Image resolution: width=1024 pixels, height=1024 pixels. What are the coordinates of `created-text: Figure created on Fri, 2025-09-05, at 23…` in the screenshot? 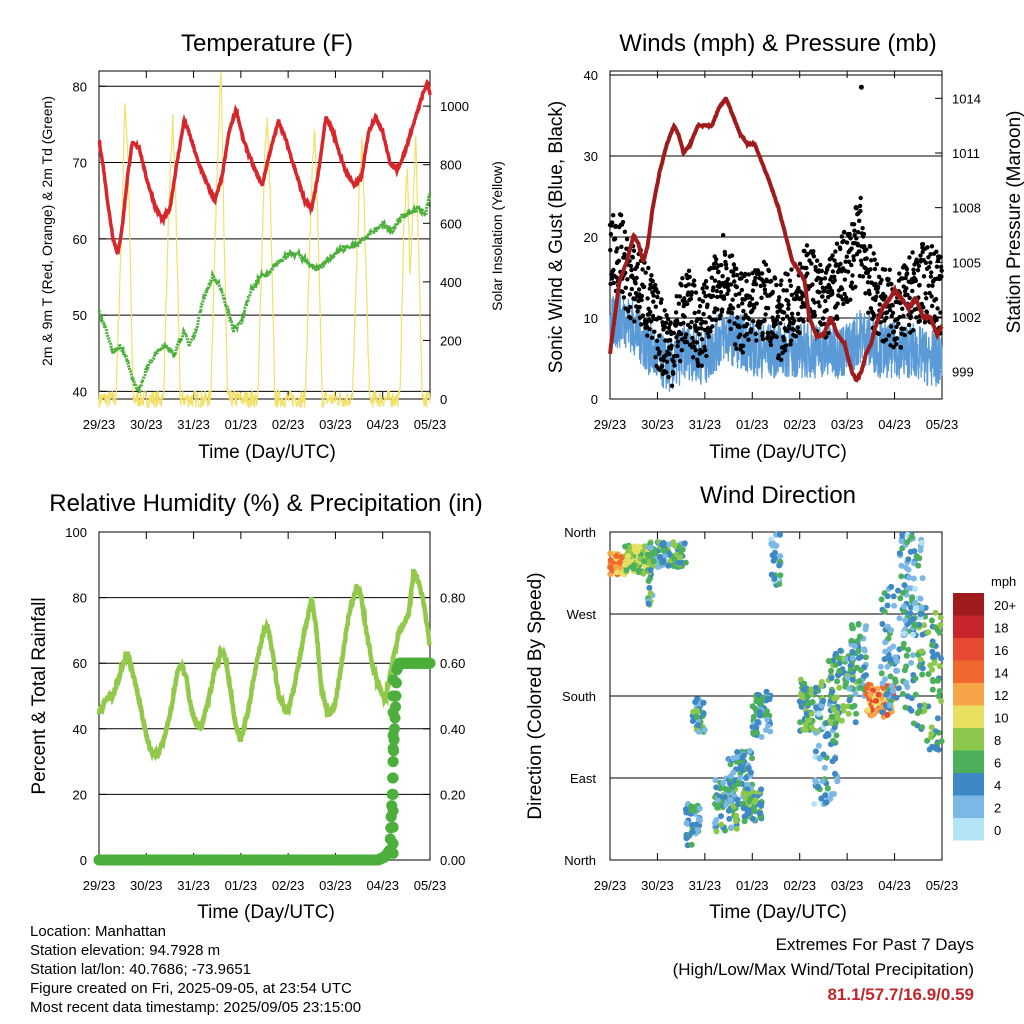 It's located at (191, 988).